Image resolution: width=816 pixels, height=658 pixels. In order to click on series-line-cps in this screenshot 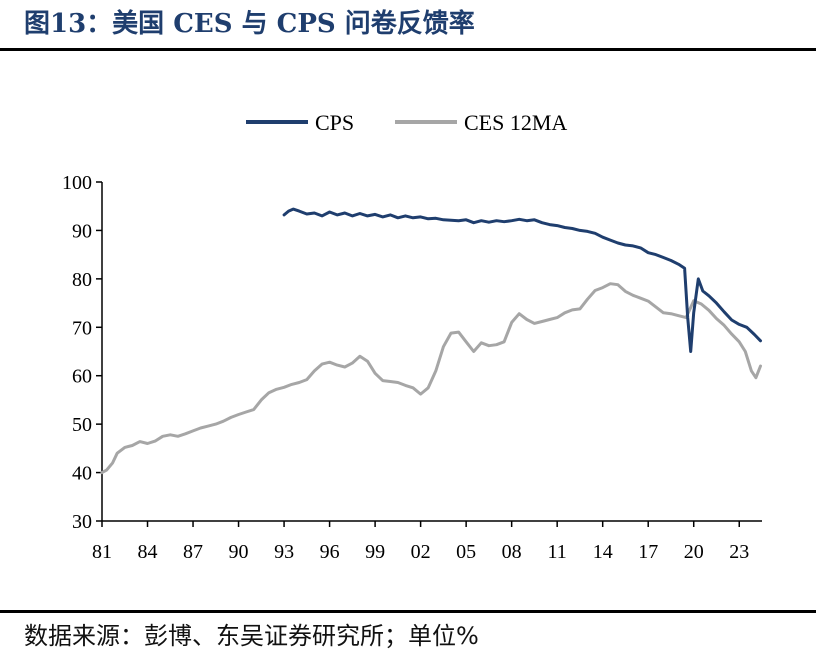, I will do `click(522, 280)`.